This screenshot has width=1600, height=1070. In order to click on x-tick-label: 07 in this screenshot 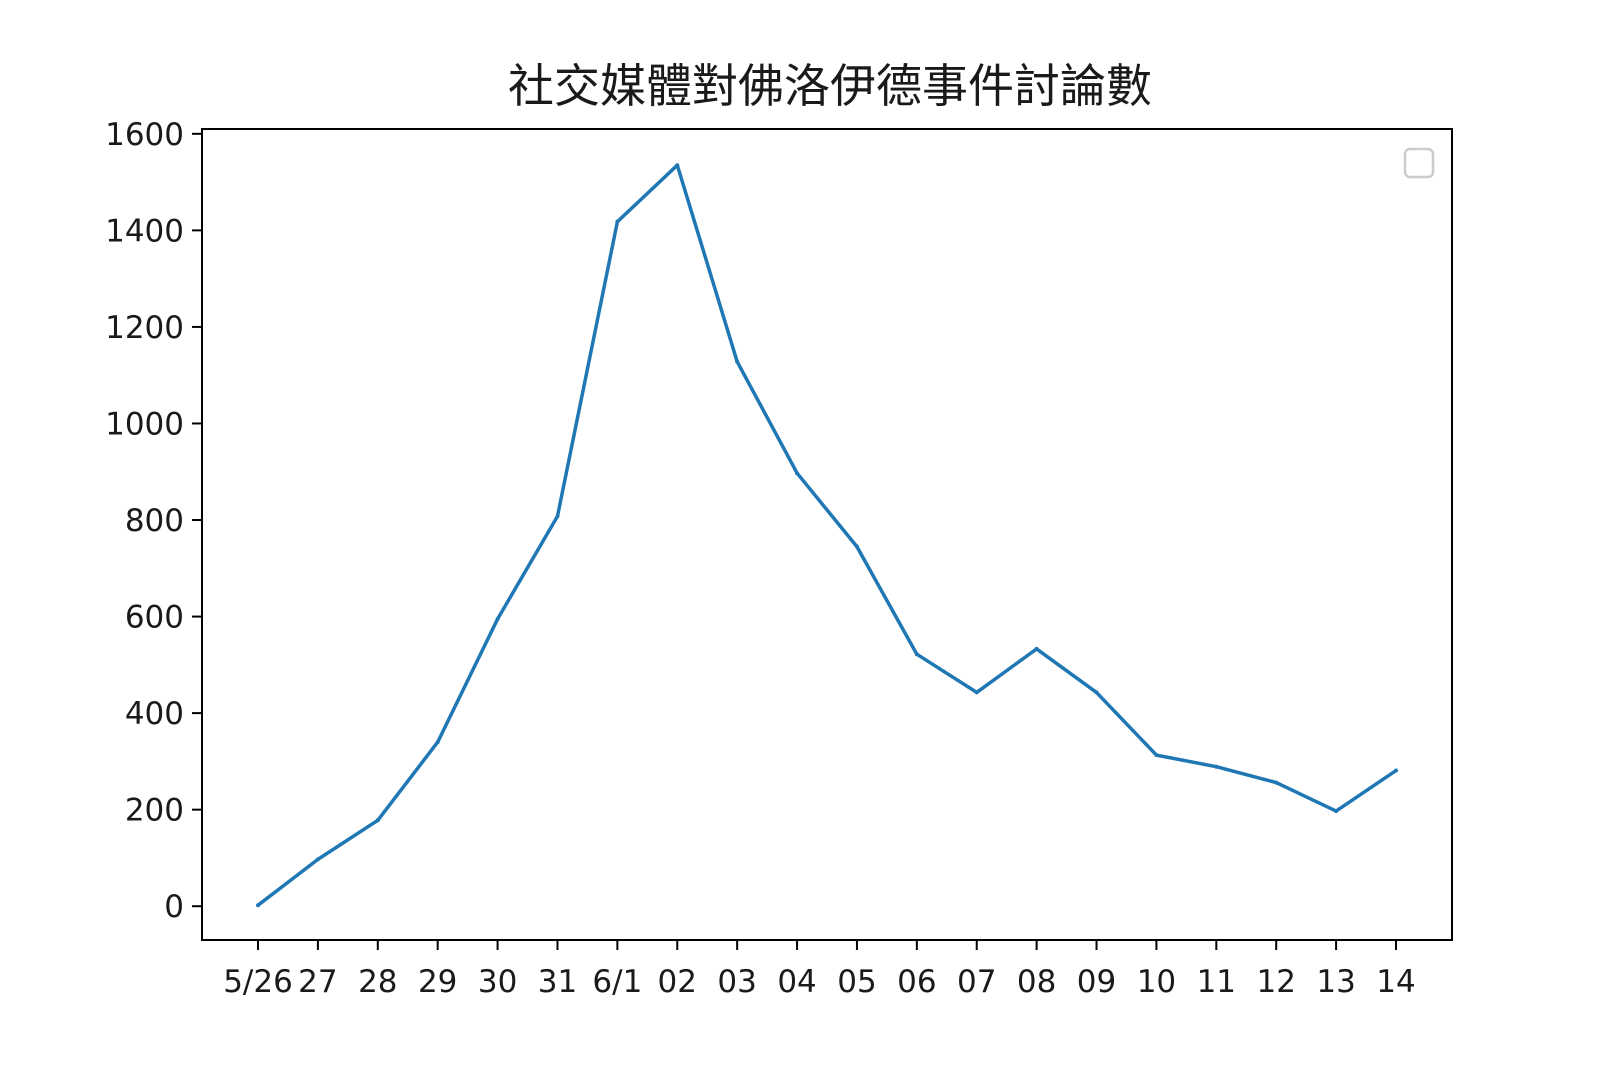, I will do `click(976, 982)`.